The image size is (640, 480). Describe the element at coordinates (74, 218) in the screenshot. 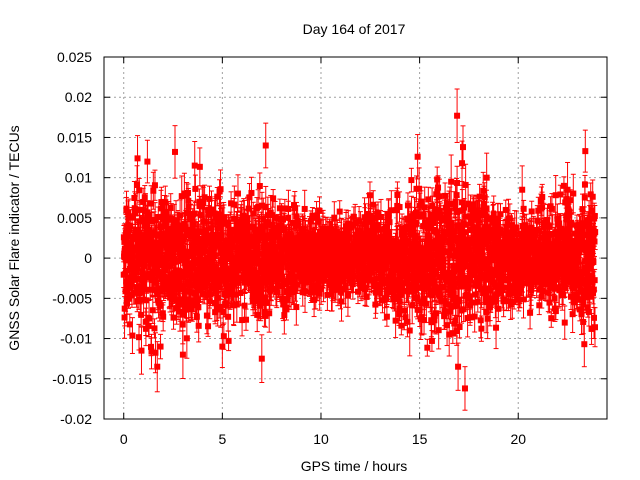

I see `y-tick-label: 0.005` at that location.